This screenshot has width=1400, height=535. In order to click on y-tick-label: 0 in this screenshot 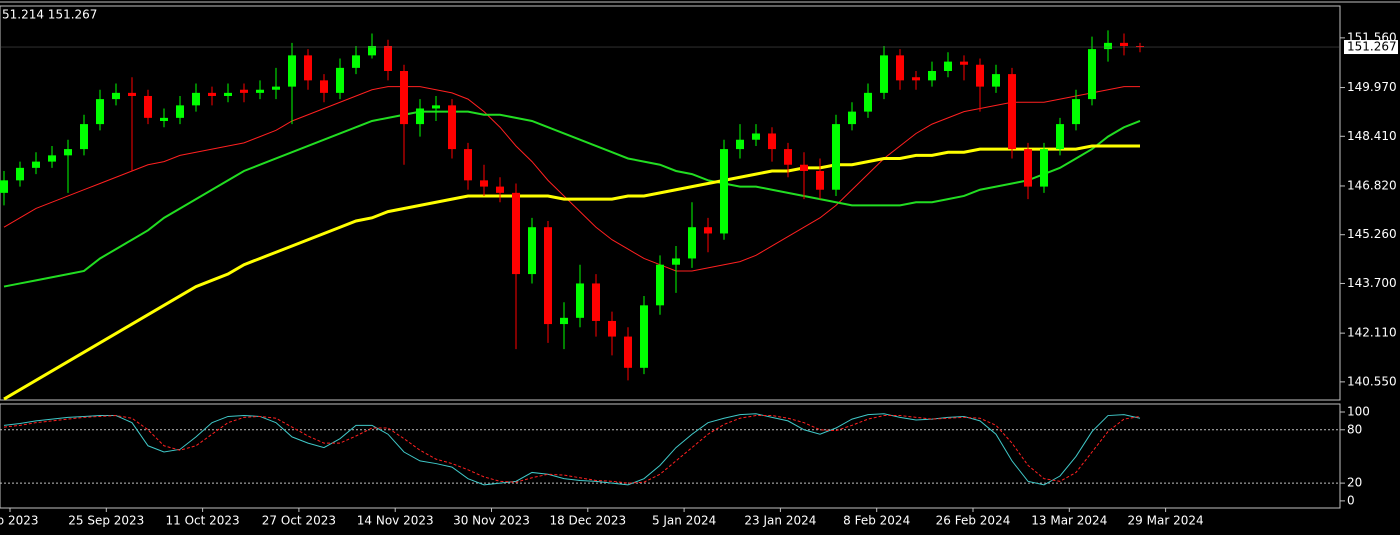, I will do `click(1351, 500)`.